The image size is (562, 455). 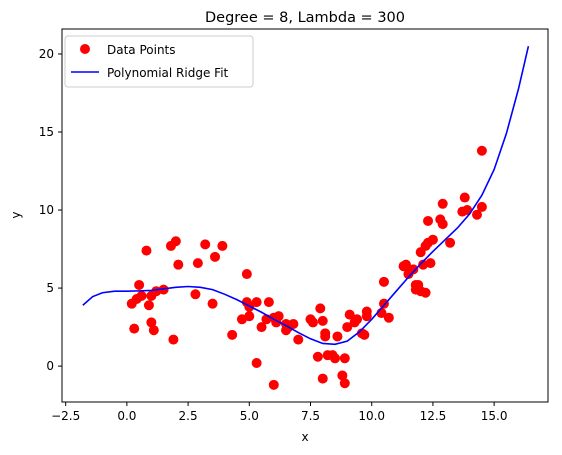 I want to click on x-tick-label: 7.5, so click(x=310, y=416).